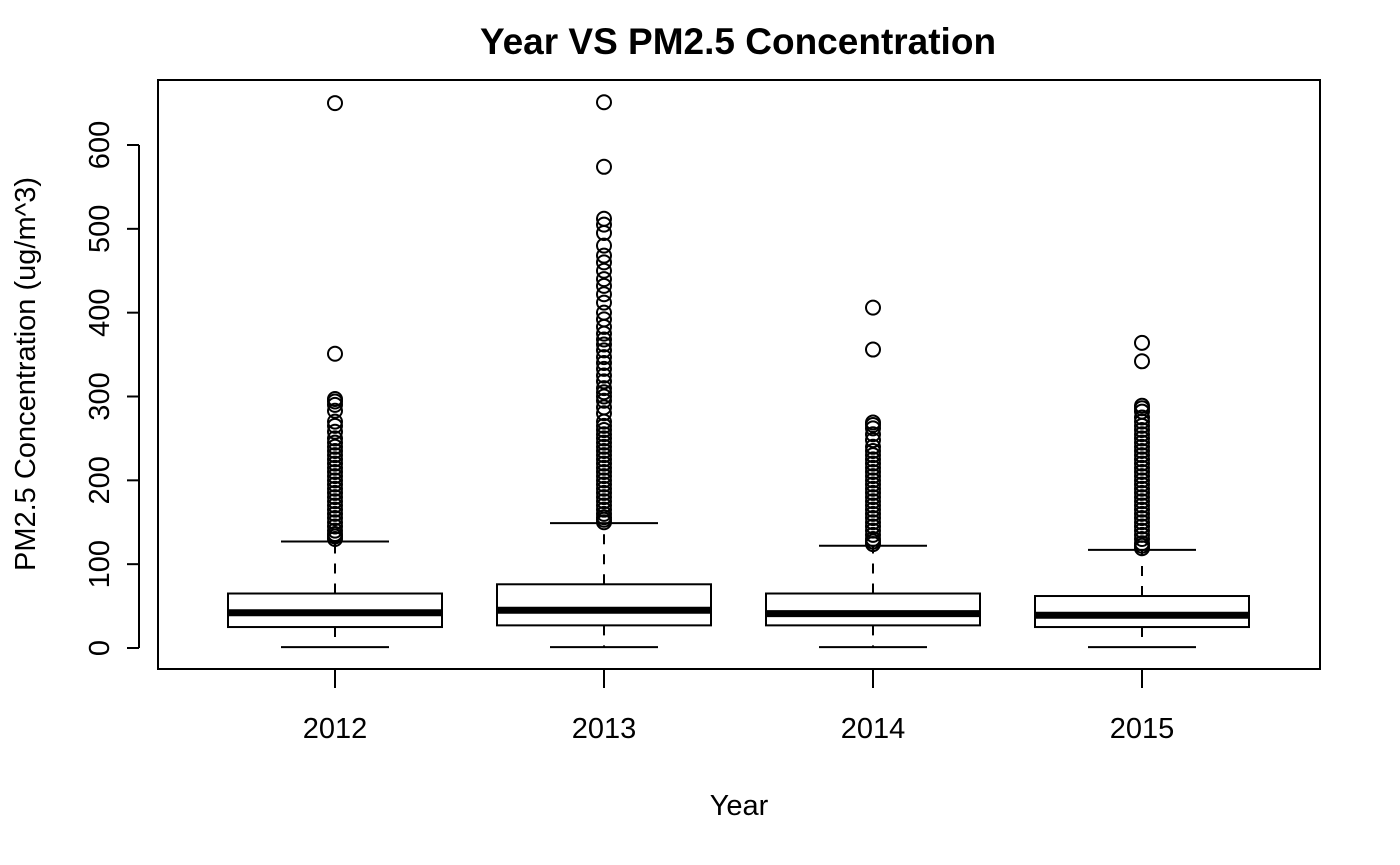 Image resolution: width=1400 pixels, height=865 pixels. I want to click on y-axis: 0 100 200 300 400 500 600, so click(112, 388).